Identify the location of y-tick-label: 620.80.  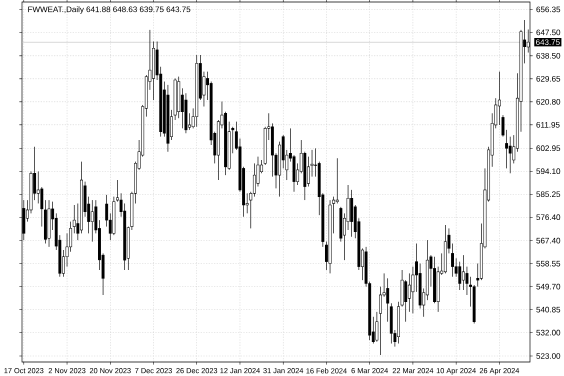
(548, 101).